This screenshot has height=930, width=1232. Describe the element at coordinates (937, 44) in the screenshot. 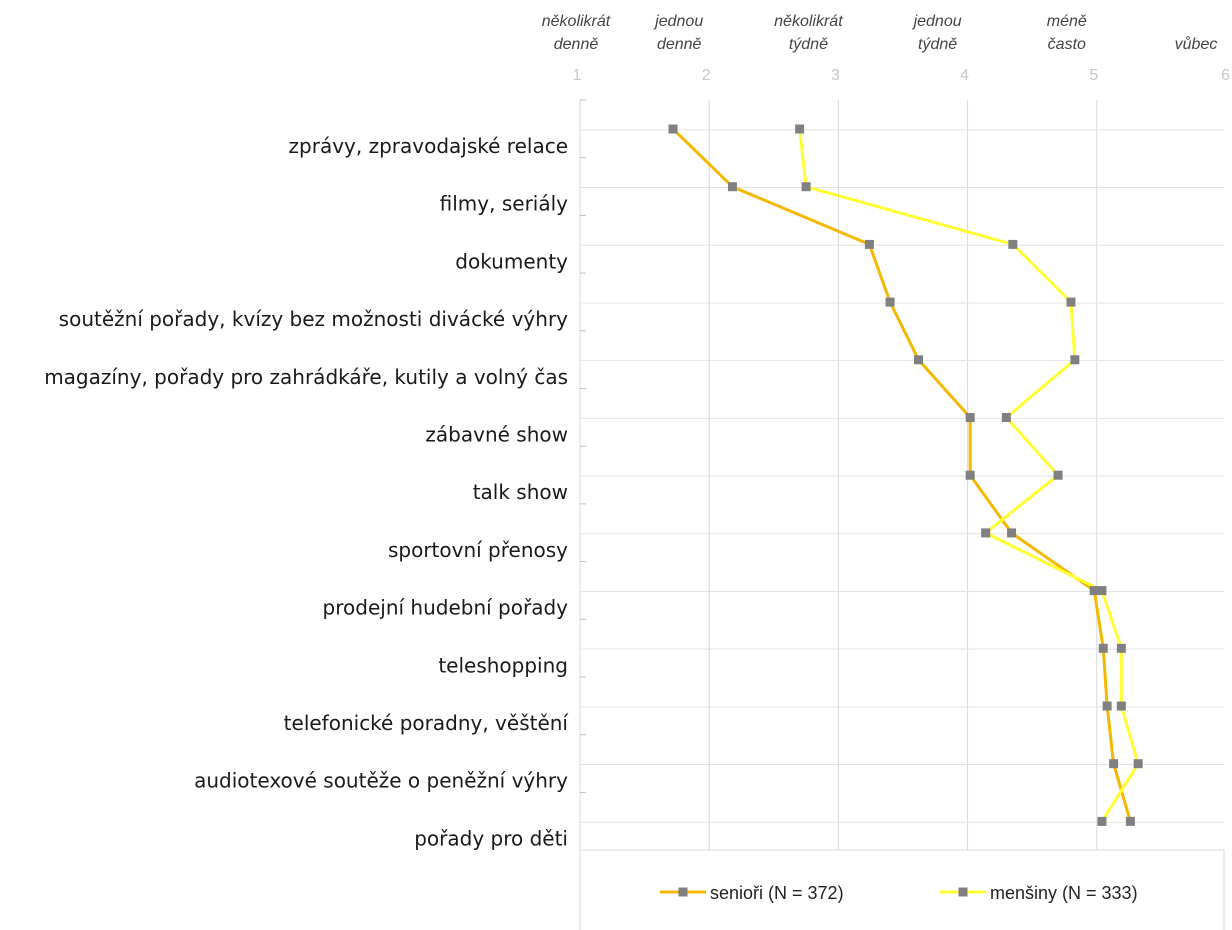

I see `header-label-4-line2: týdně` at that location.